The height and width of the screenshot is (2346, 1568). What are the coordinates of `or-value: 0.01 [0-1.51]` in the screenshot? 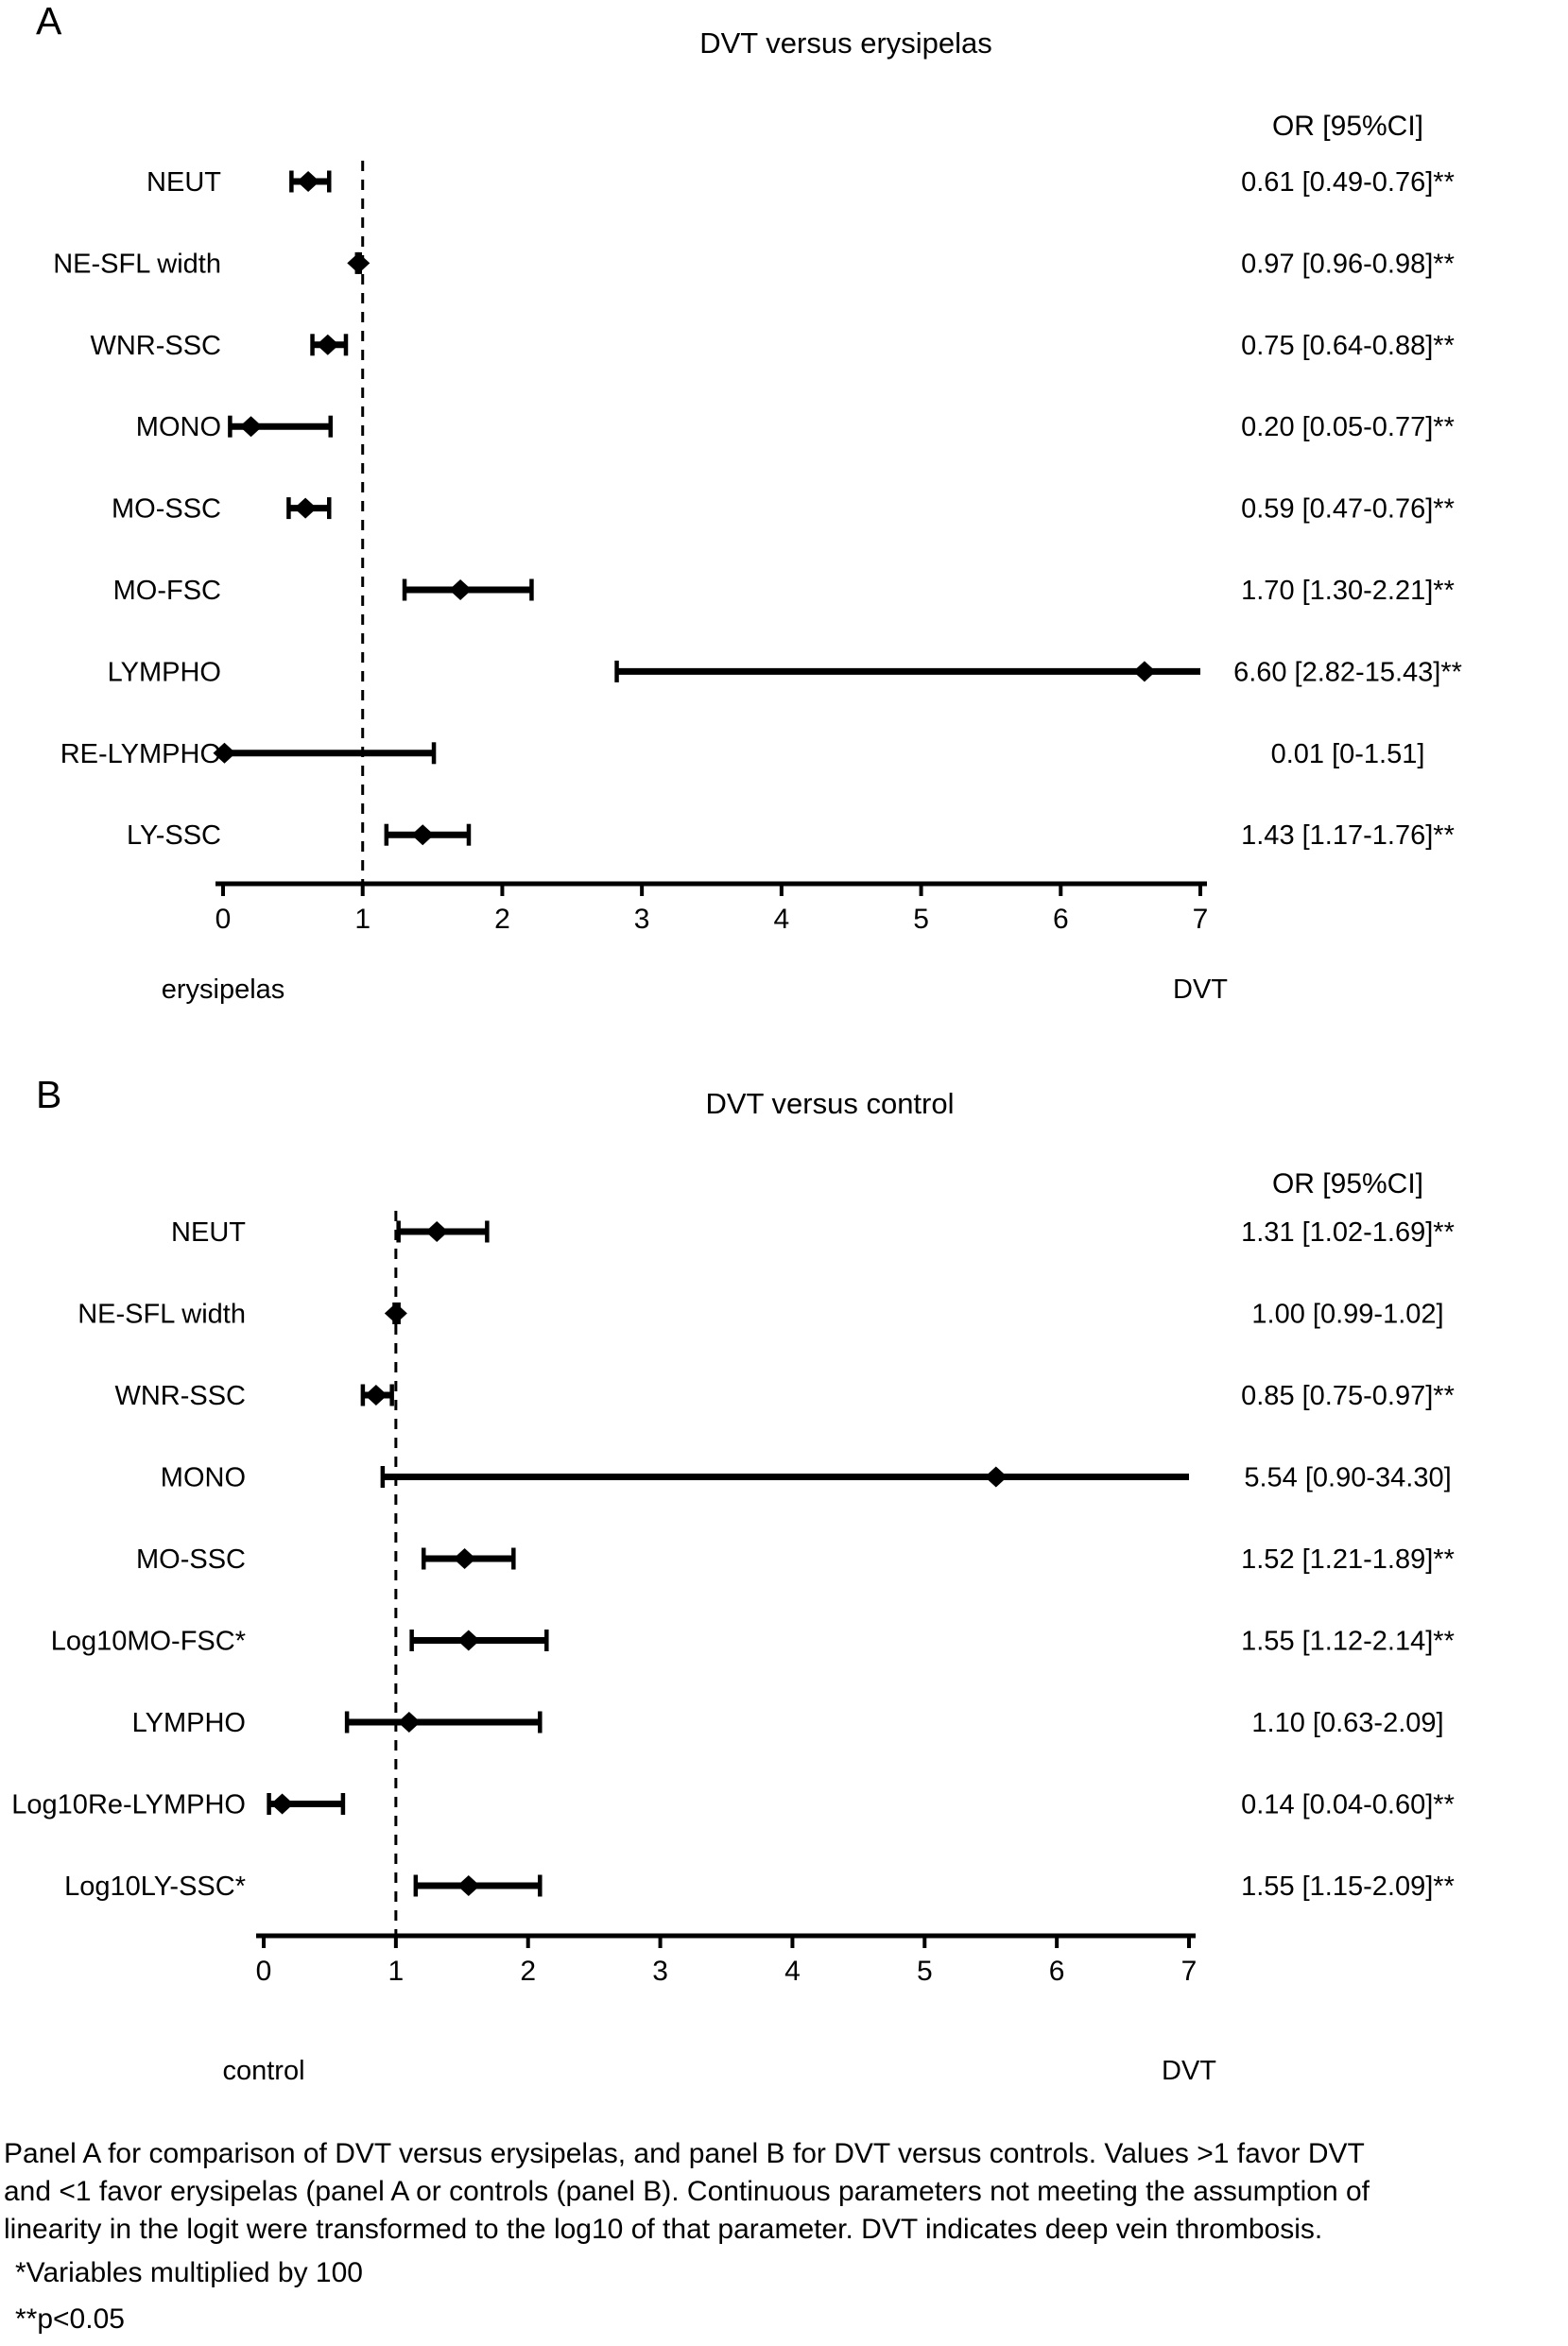 It's located at (1348, 754).